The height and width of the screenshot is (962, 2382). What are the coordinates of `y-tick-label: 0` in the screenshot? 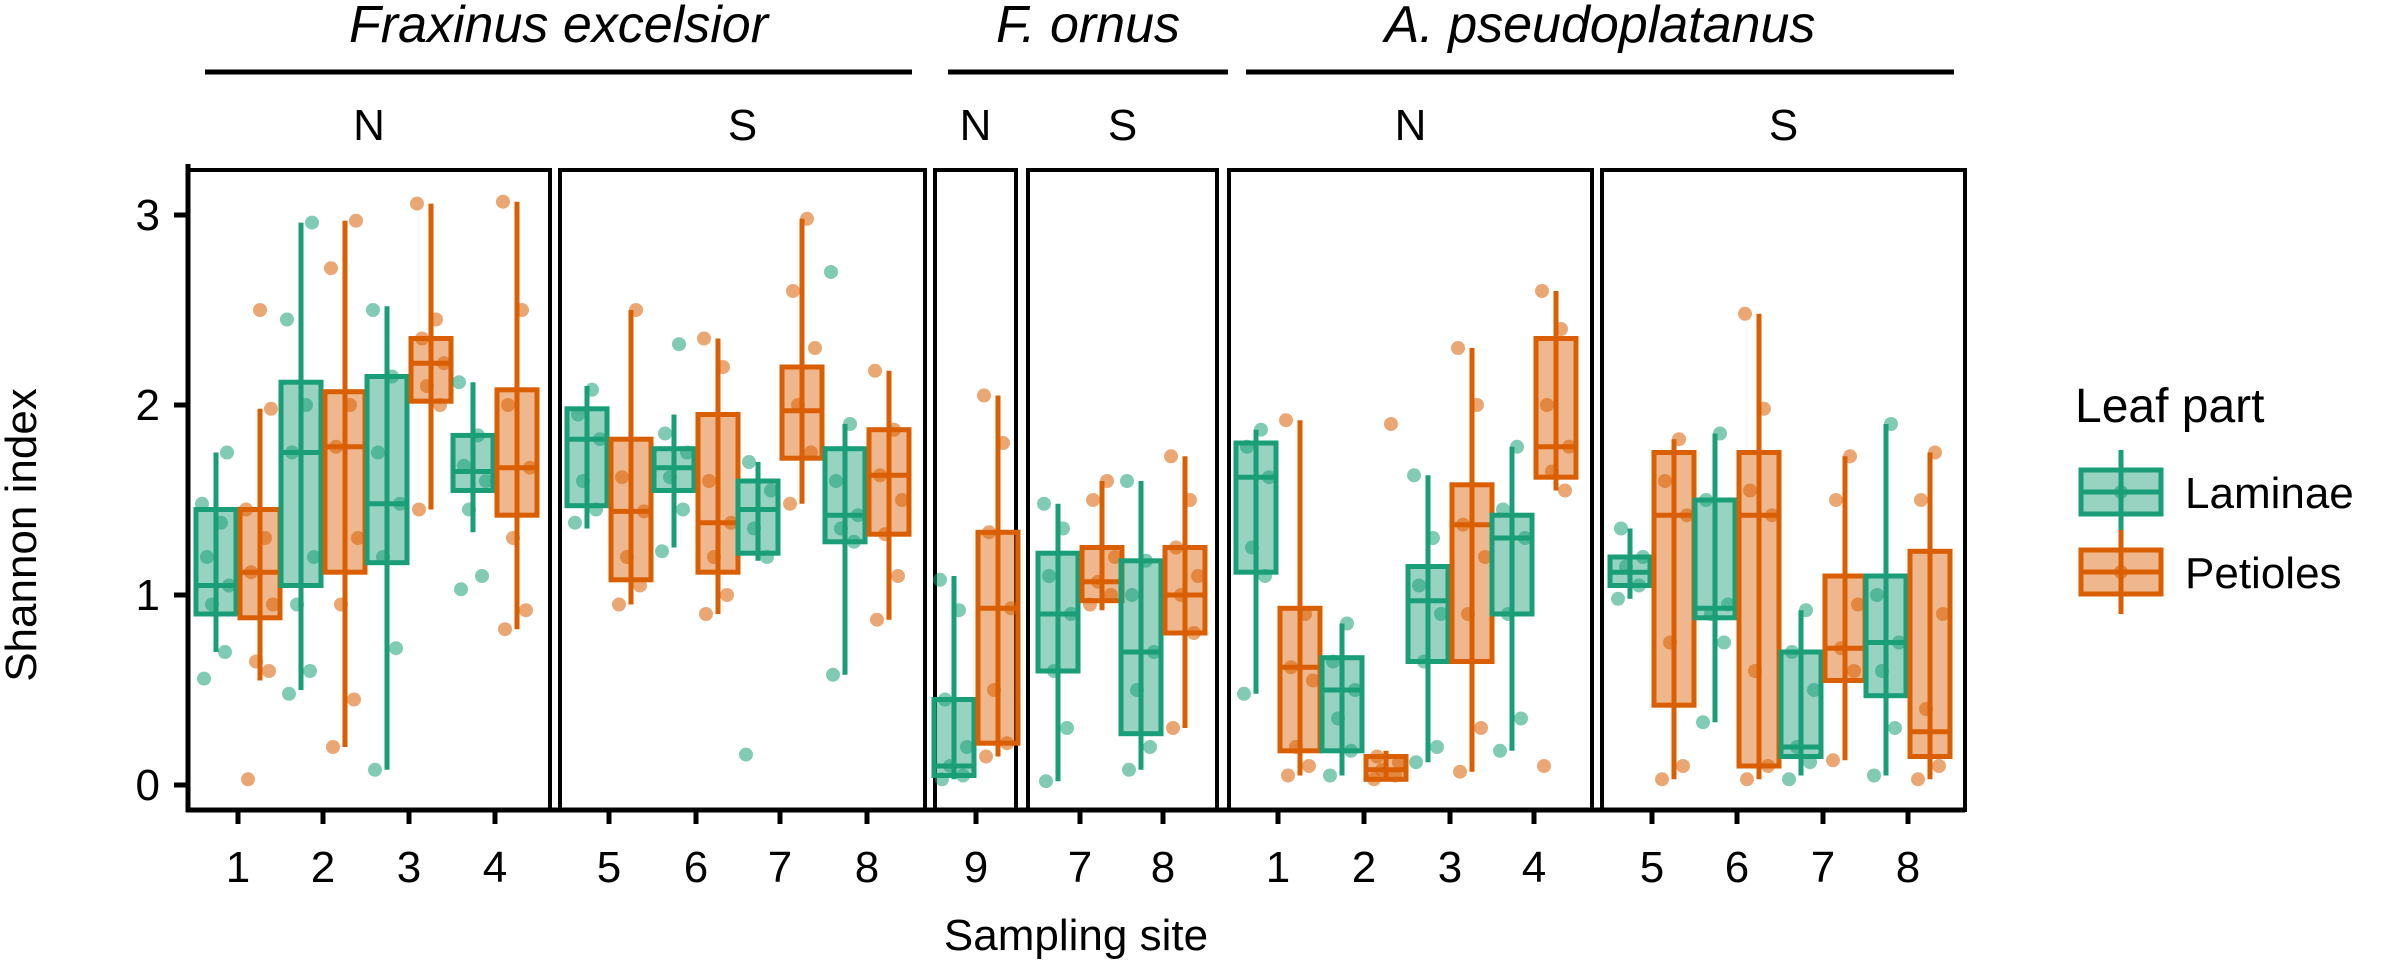 It's located at (148, 785).